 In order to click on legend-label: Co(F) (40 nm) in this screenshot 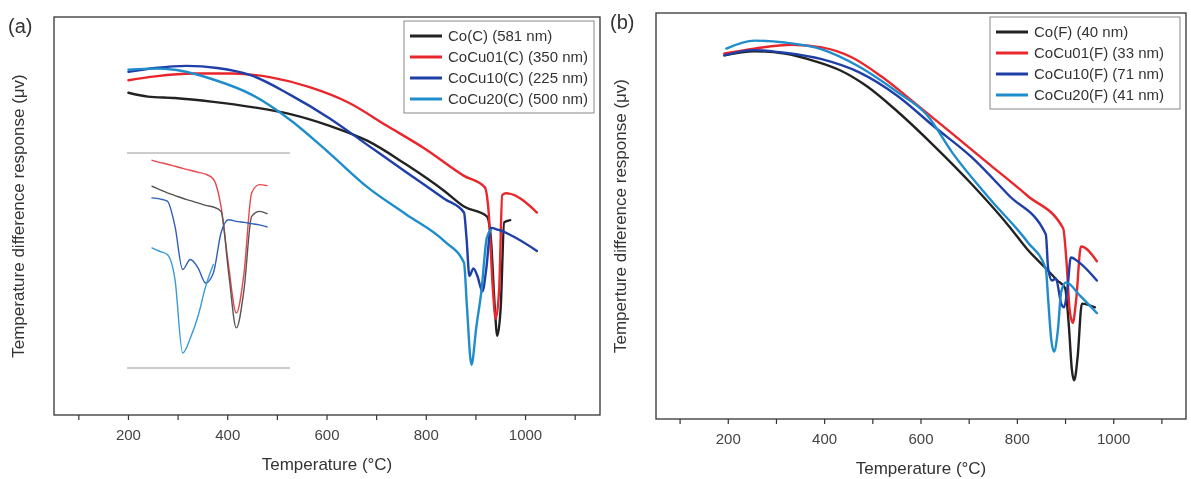, I will do `click(1081, 31)`.